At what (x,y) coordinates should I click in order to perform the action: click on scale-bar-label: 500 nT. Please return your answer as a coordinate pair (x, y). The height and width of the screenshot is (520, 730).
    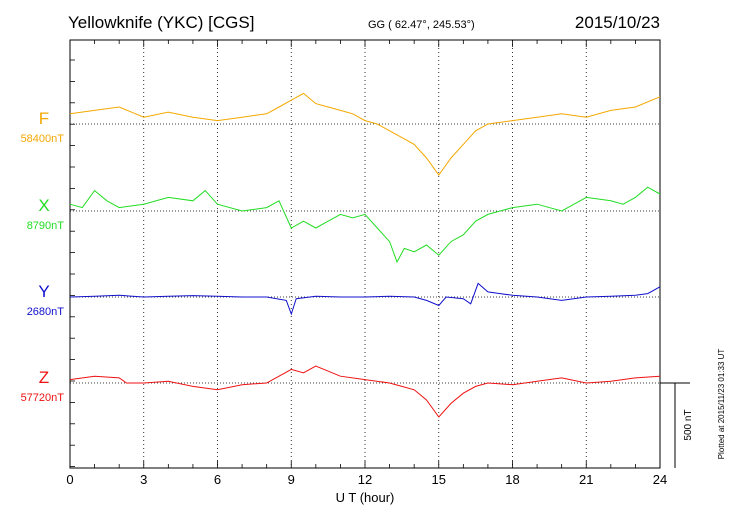
    Looking at the image, I should click on (688, 424).